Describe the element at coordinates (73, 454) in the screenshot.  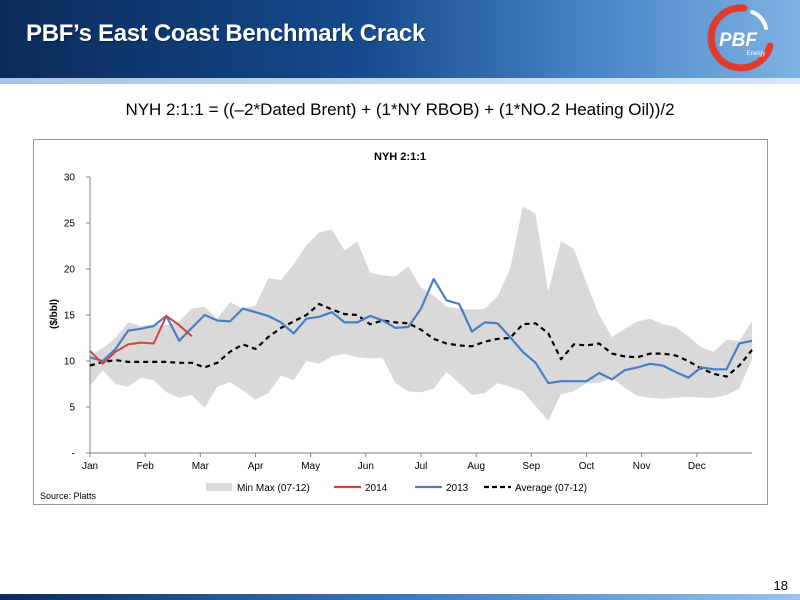
I see `y-tick-label: -` at that location.